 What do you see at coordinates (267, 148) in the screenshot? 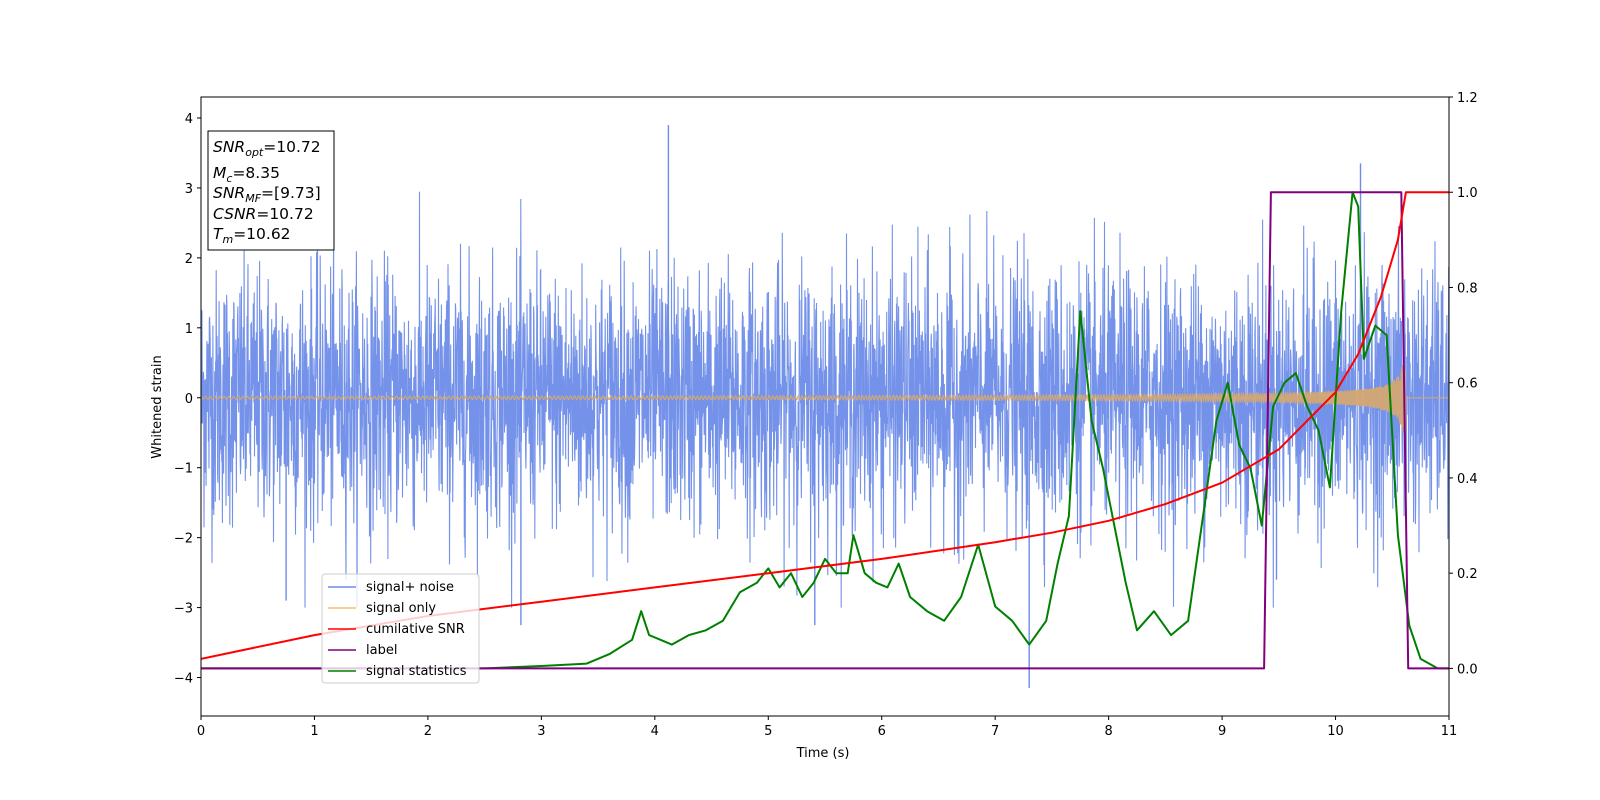
I see `annotation-snr-opt: SNRopt=10.72` at bounding box center [267, 148].